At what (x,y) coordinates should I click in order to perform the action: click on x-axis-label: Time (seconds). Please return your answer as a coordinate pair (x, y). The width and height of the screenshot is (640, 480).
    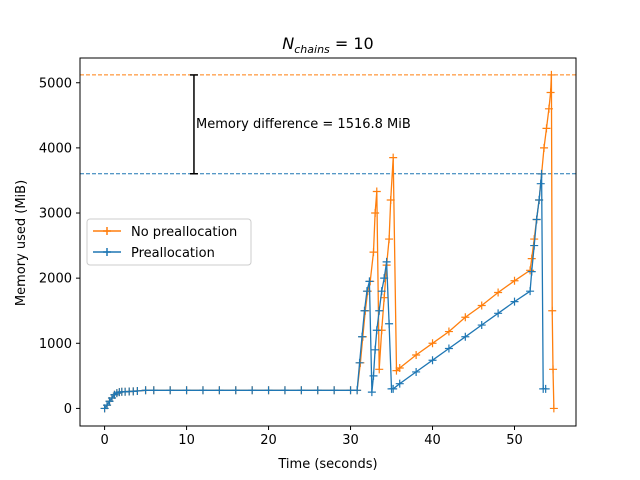
    Looking at the image, I should click on (327, 464).